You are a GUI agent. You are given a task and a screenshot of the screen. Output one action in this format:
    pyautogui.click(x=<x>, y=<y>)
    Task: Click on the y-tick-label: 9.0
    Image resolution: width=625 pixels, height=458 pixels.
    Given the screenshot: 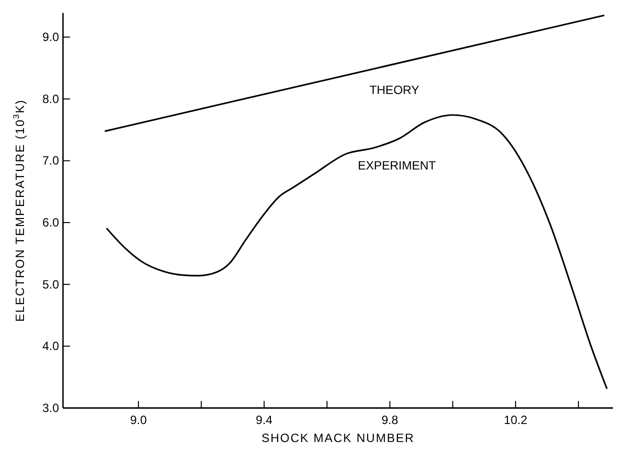 What is the action you would take?
    pyautogui.click(x=51, y=37)
    